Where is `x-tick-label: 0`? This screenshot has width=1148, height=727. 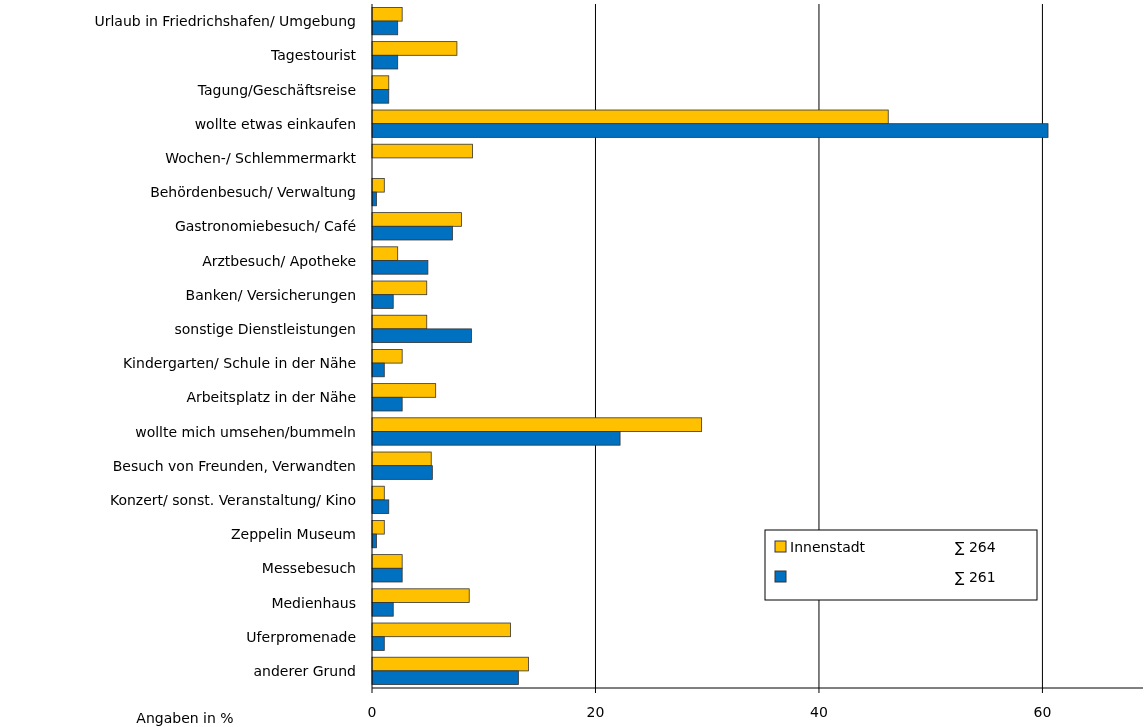 x-tick-label: 0 is located at coordinates (372, 712).